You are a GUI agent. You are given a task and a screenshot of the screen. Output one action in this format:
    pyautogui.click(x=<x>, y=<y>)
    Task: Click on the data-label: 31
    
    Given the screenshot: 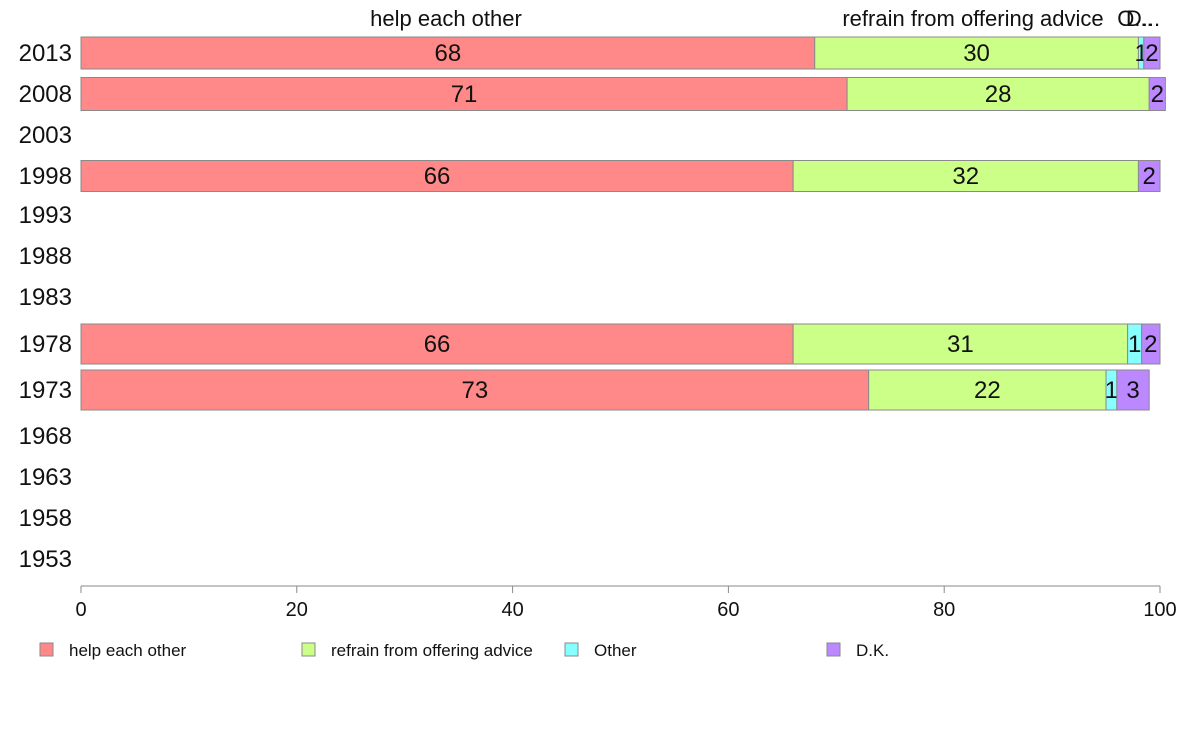 What is the action you would take?
    pyautogui.click(x=960, y=344)
    